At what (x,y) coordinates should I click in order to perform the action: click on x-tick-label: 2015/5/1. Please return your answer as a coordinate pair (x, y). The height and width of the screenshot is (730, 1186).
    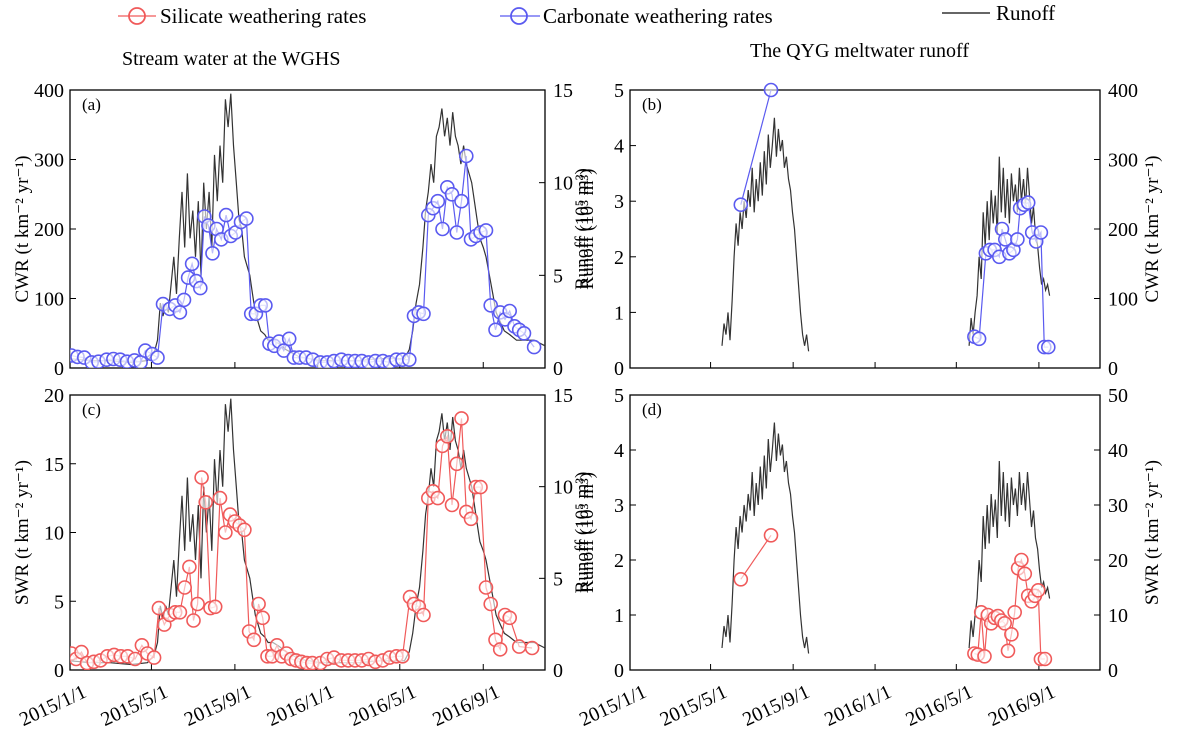
    Looking at the image, I should click on (694, 705).